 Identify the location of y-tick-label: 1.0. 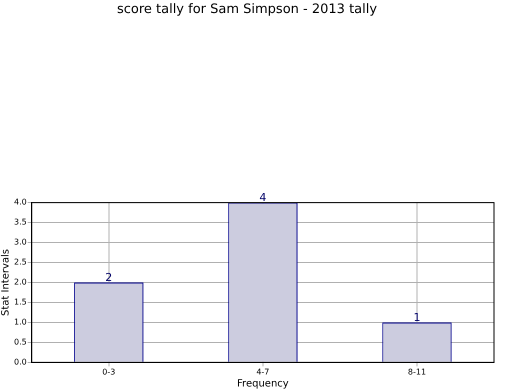
(20, 322).